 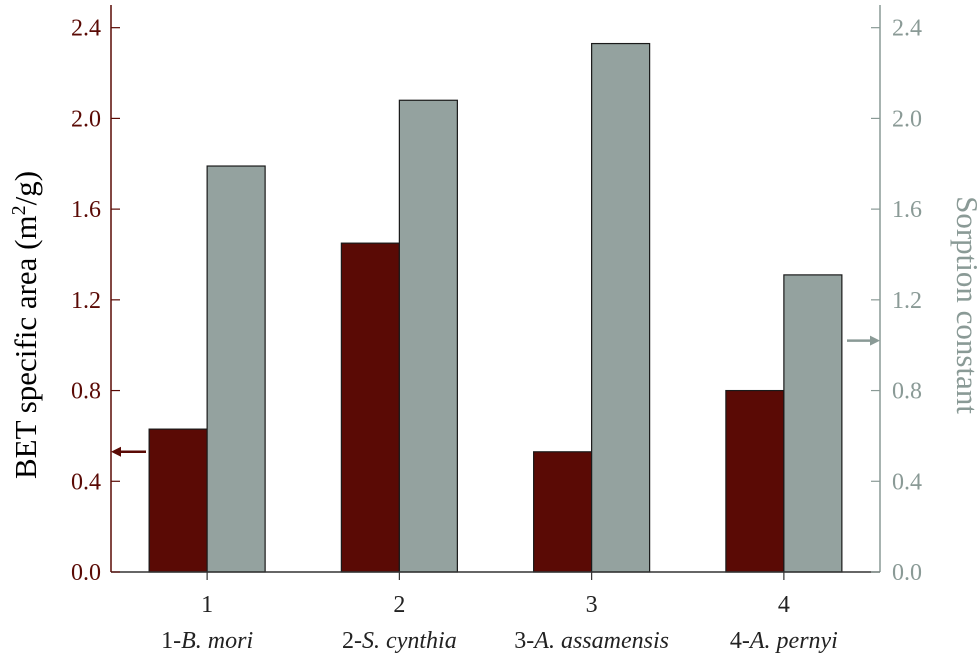 What do you see at coordinates (207, 641) in the screenshot?
I see `category-name-1: 1-B. mori` at bounding box center [207, 641].